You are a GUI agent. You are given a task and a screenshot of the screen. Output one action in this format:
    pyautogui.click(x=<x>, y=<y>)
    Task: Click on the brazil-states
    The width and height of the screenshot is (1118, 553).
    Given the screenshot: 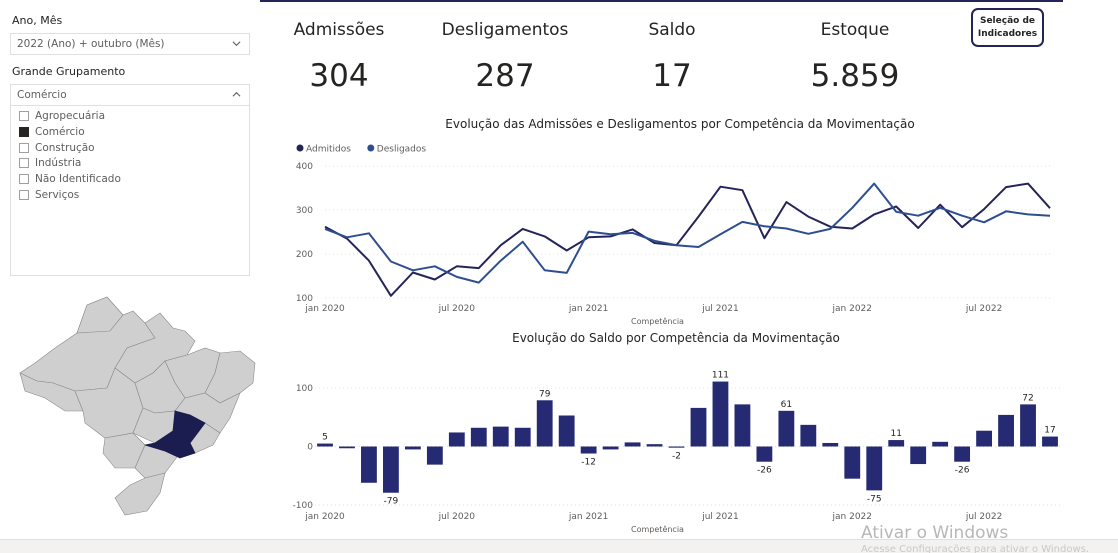 What is the action you would take?
    pyautogui.click(x=137, y=406)
    